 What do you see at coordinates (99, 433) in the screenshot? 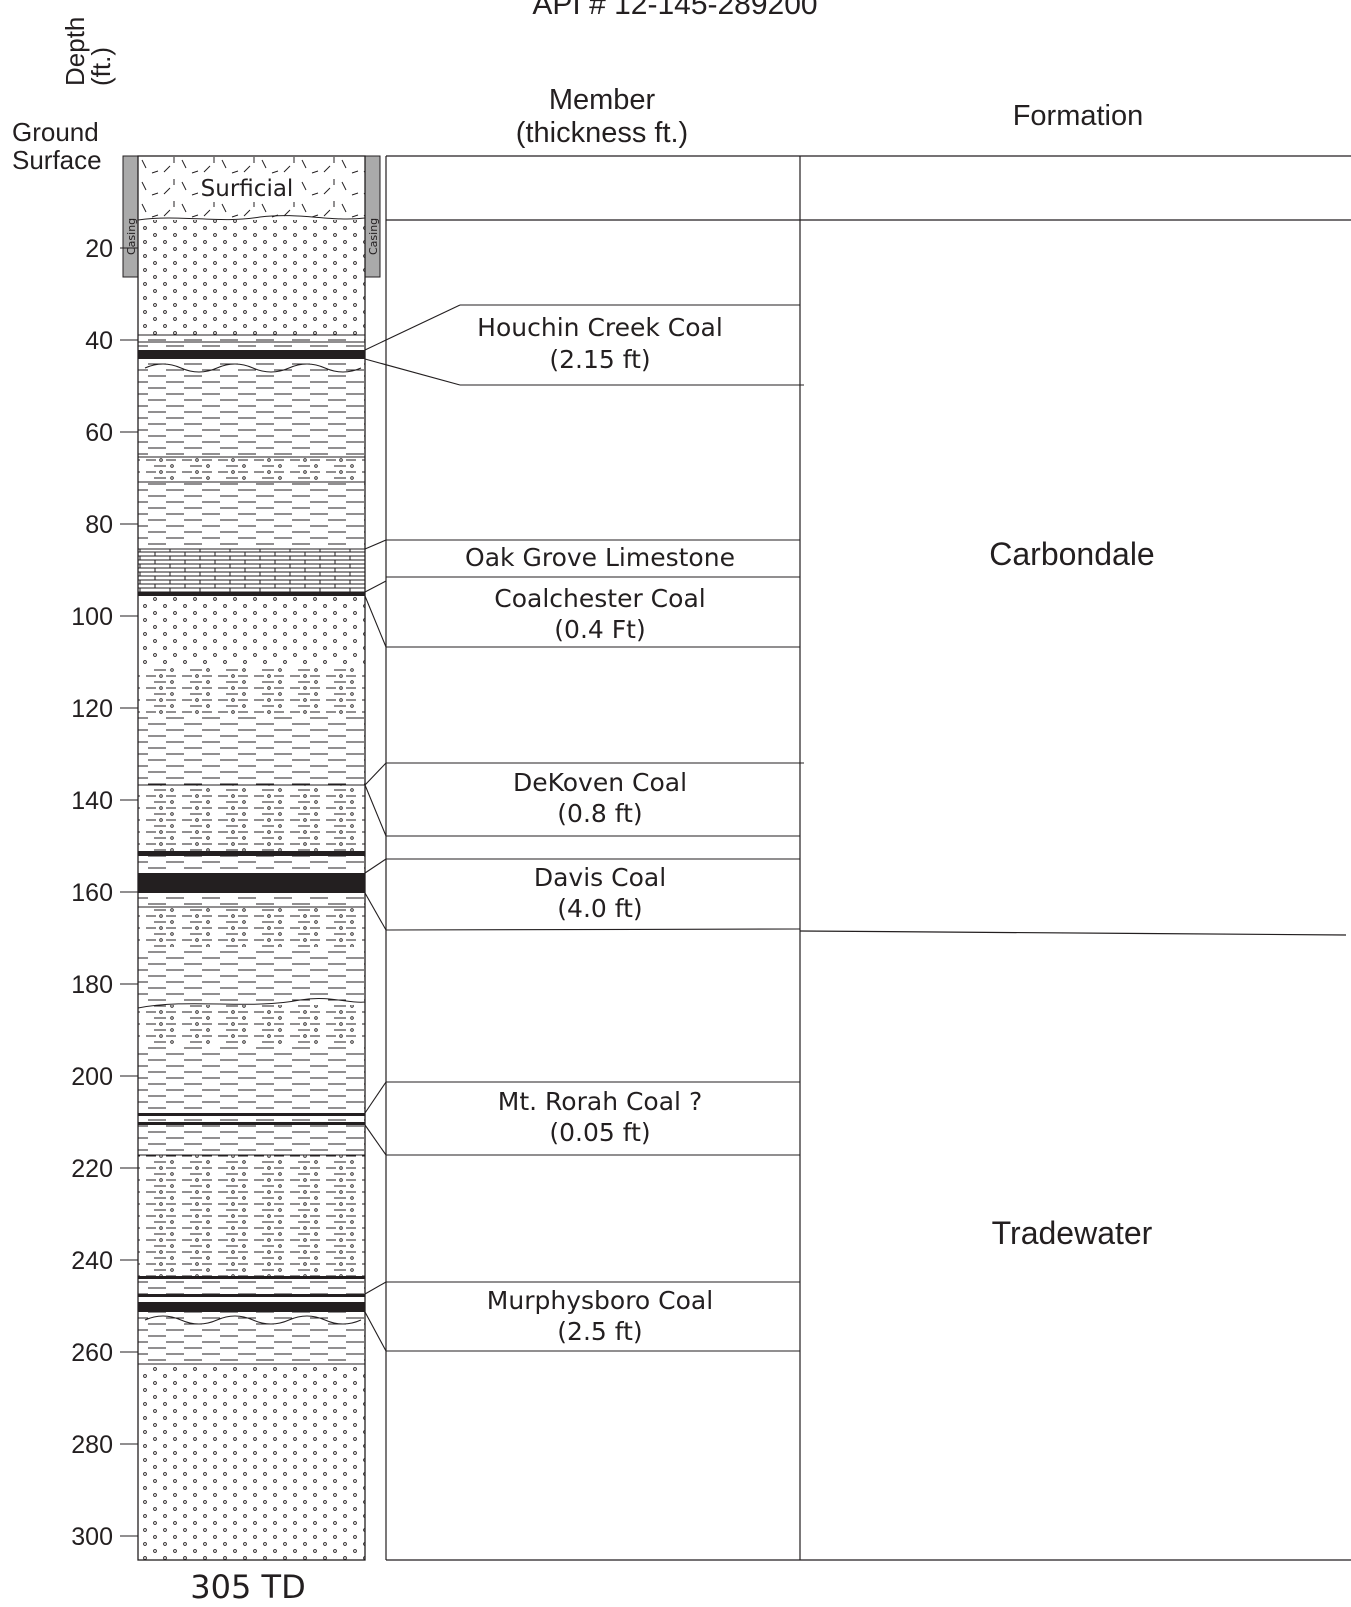
I see `depth-tick-label: 60` at bounding box center [99, 433].